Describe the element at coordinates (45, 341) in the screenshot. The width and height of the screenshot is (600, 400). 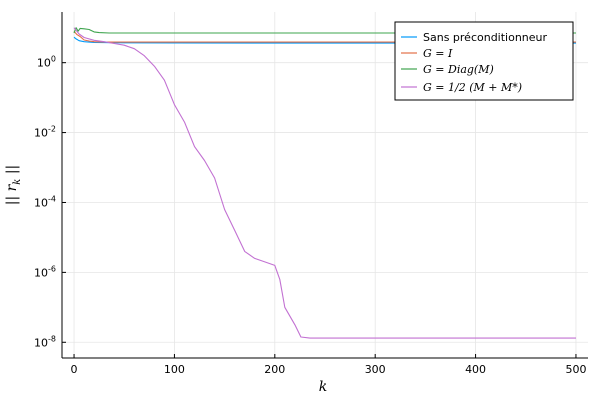
I see `y-tick-label: 10⁻⁸` at that location.